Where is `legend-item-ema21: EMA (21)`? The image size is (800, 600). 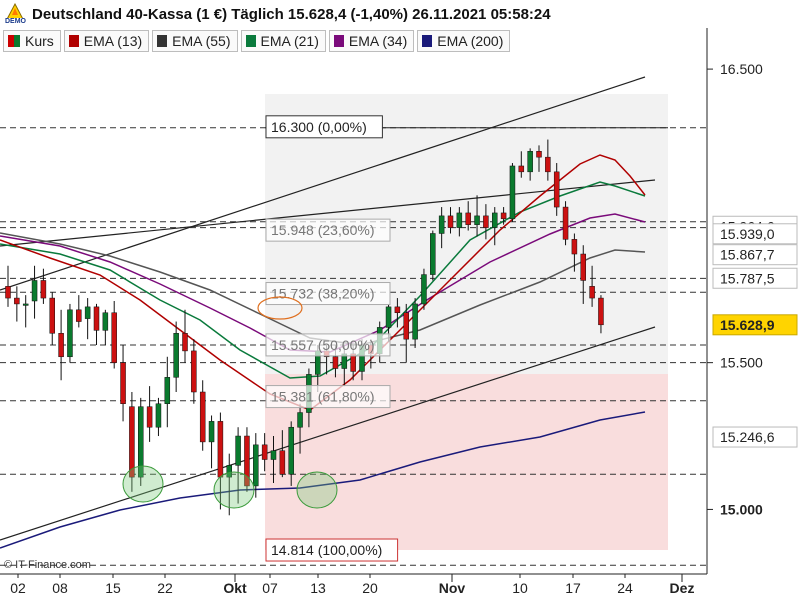 legend-item-ema21: EMA (21) is located at coordinates (283, 41).